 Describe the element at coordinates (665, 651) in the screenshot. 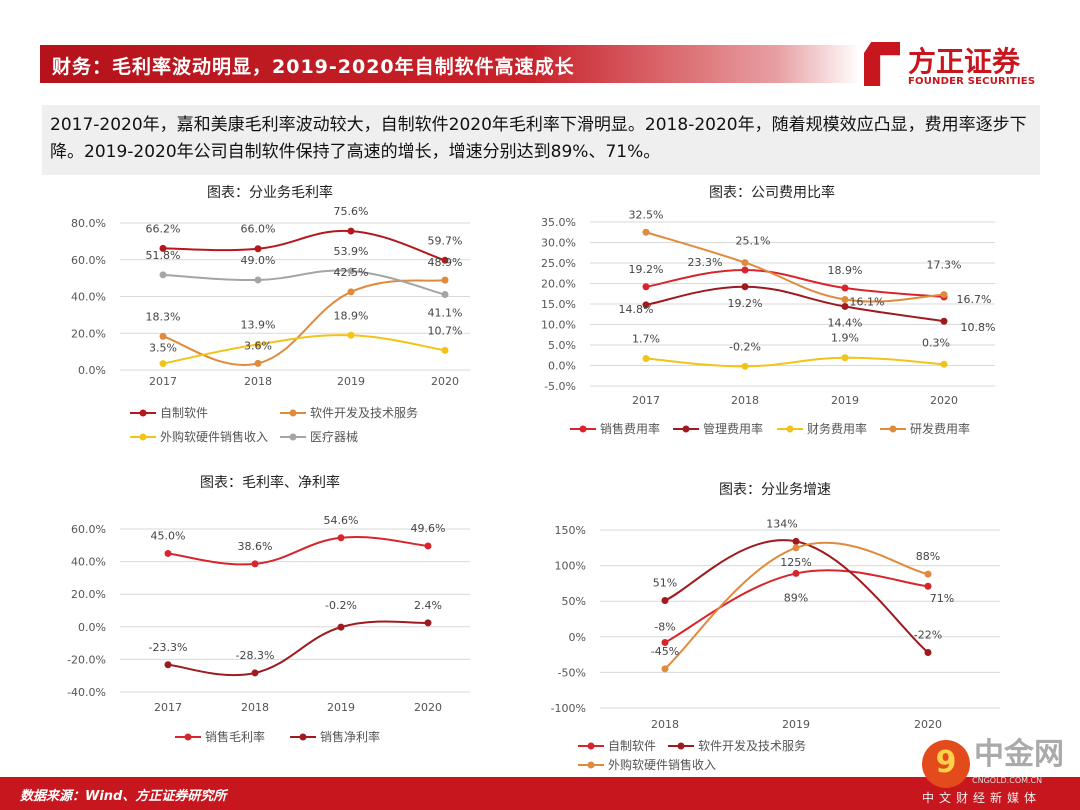

I see `data-label: -45%` at that location.